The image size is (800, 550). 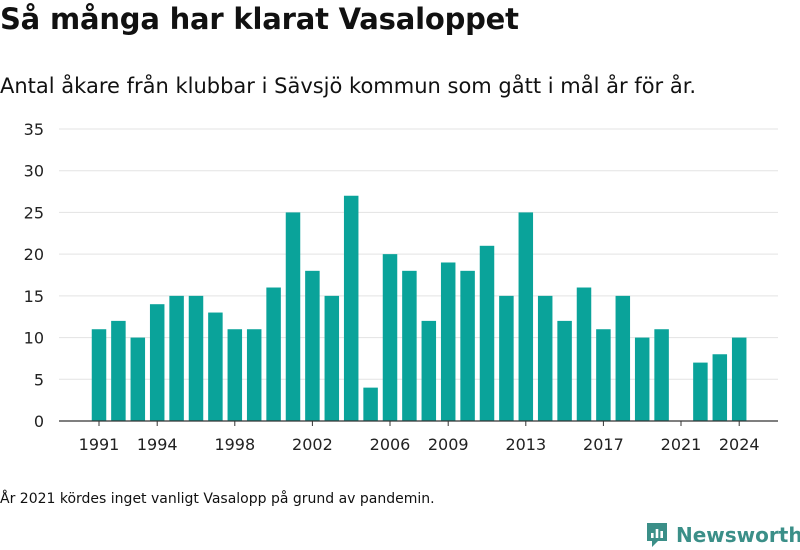 I want to click on bar-2011, so click(x=487, y=333).